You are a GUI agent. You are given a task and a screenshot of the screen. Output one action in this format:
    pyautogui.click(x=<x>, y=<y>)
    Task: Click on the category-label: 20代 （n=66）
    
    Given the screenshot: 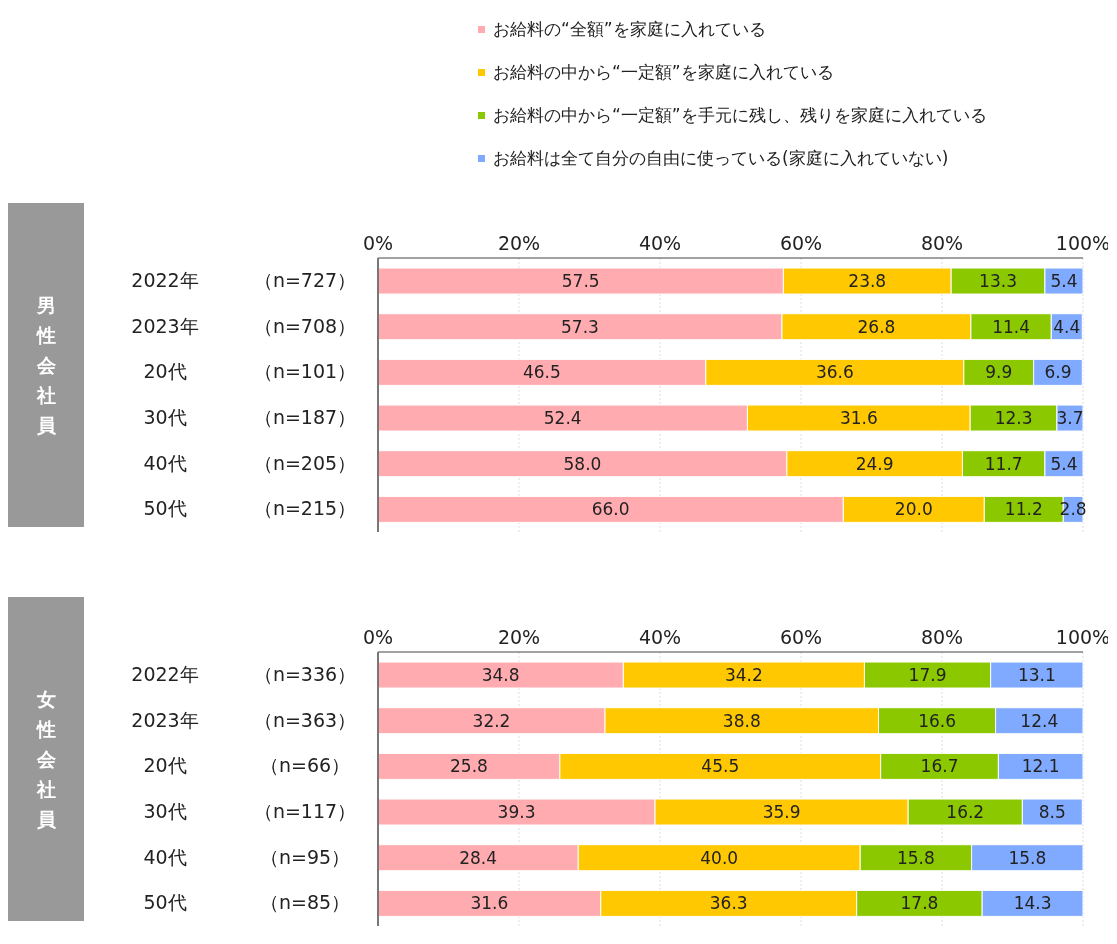 What is the action you would take?
    pyautogui.click(x=247, y=765)
    